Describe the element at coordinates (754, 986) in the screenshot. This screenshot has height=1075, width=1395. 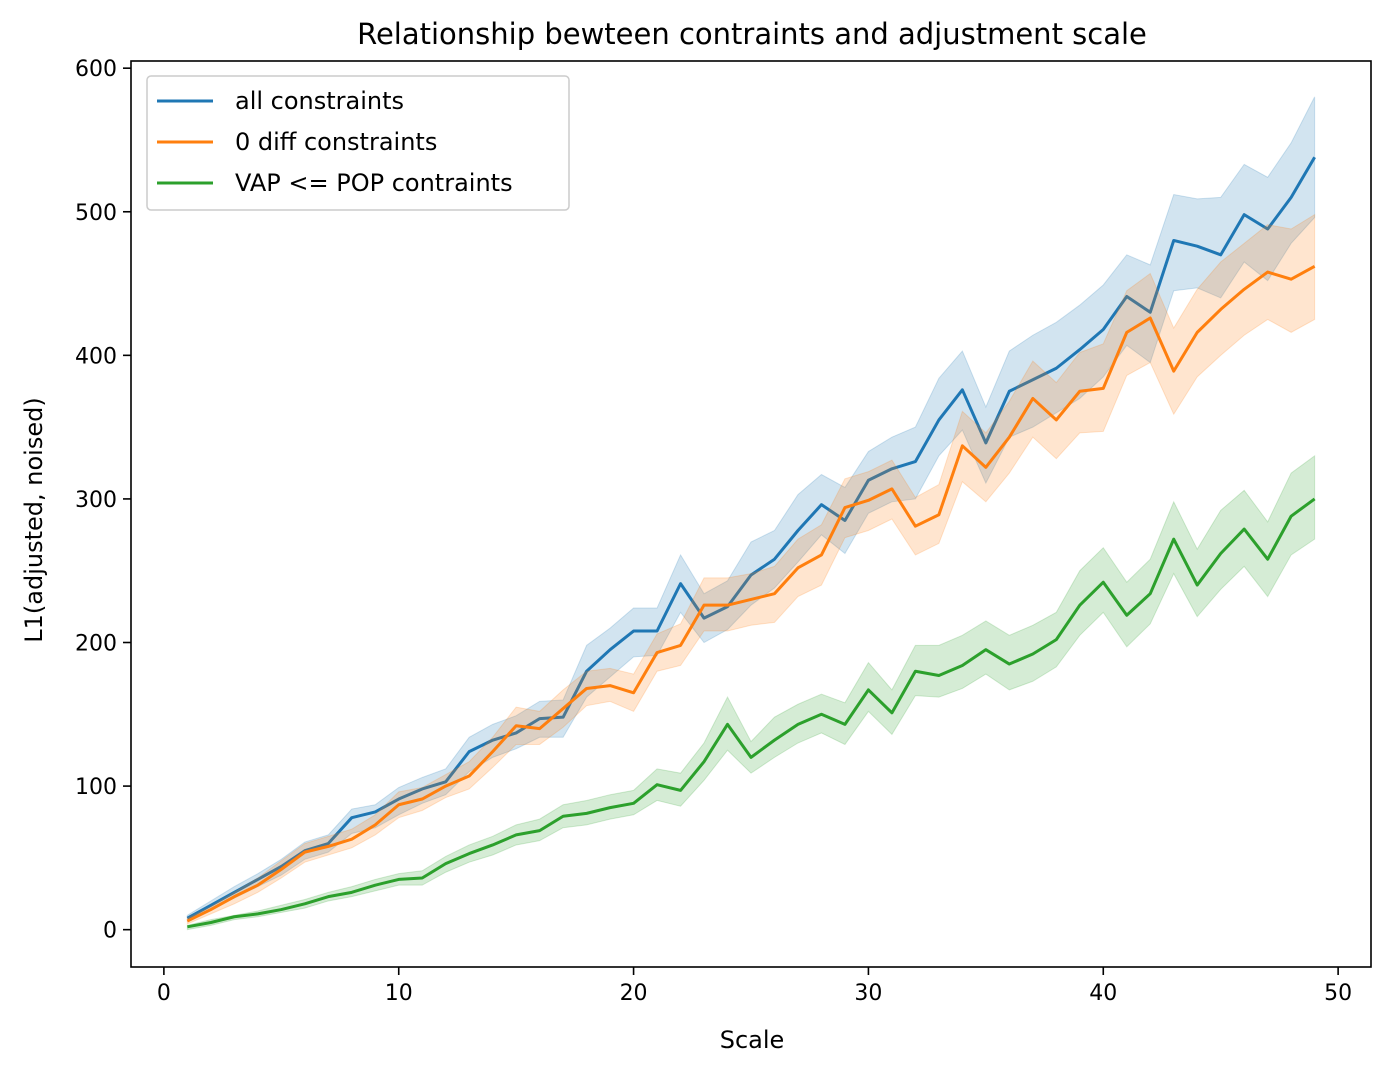
I see `x-axis: 0 10 20 30 40 50` at that location.